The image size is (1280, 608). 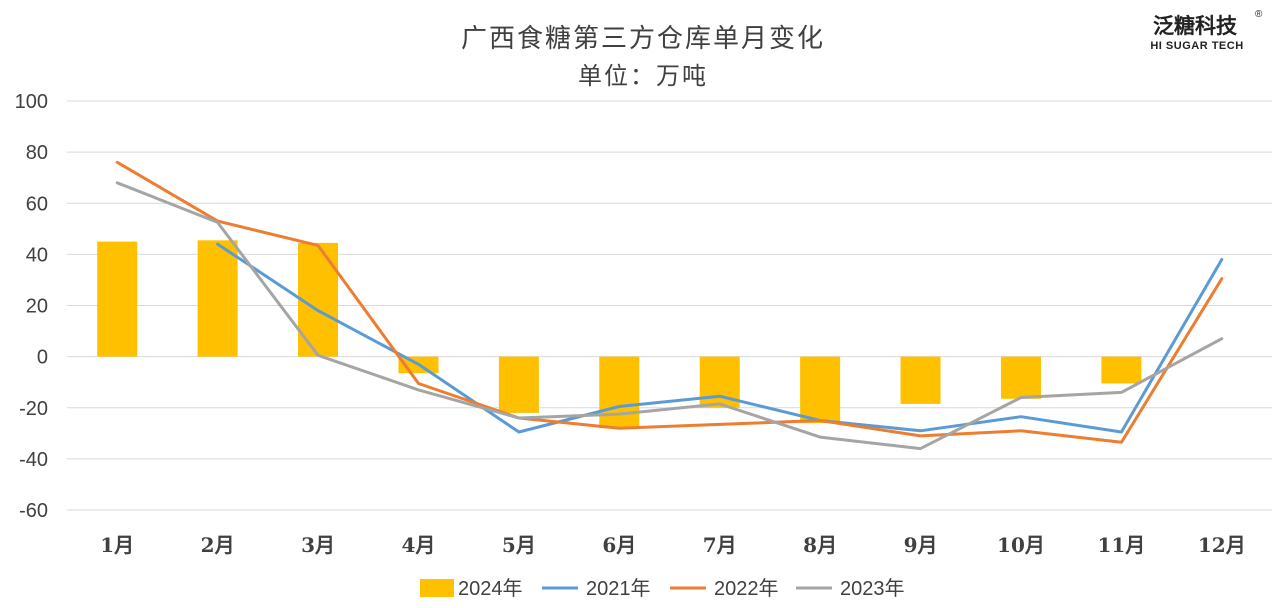 I want to click on legend-swatch, so click(x=437, y=588).